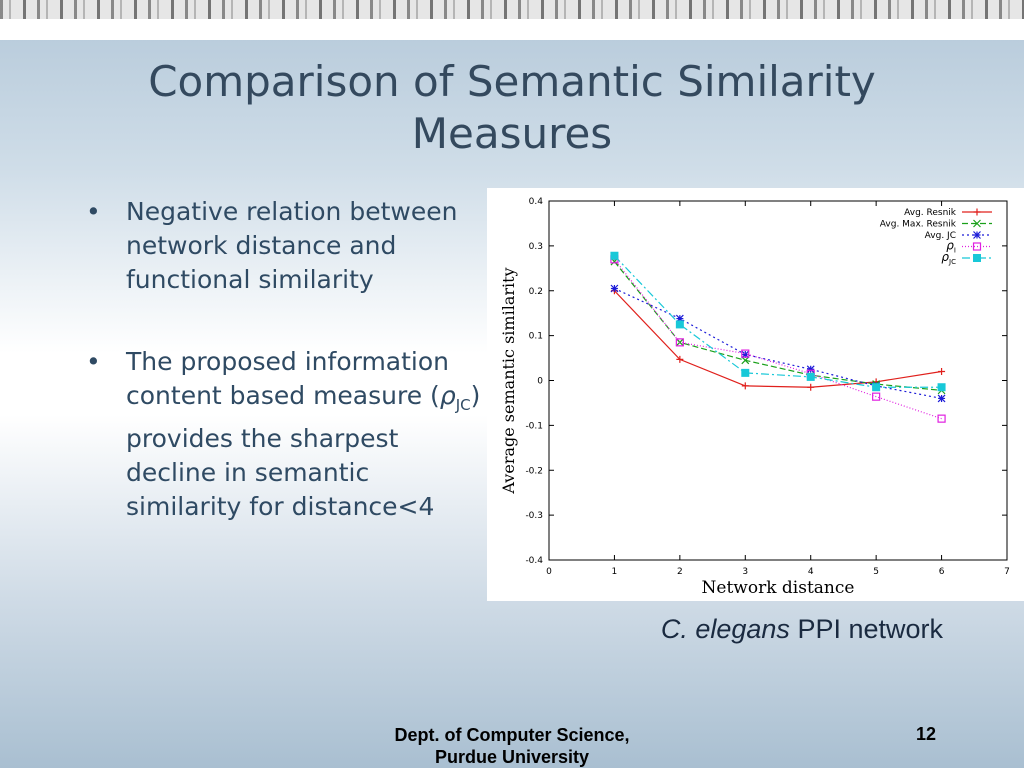 This screenshot has height=768, width=1024. What do you see at coordinates (745, 572) in the screenshot?
I see `x-tick-label-3: 3` at bounding box center [745, 572].